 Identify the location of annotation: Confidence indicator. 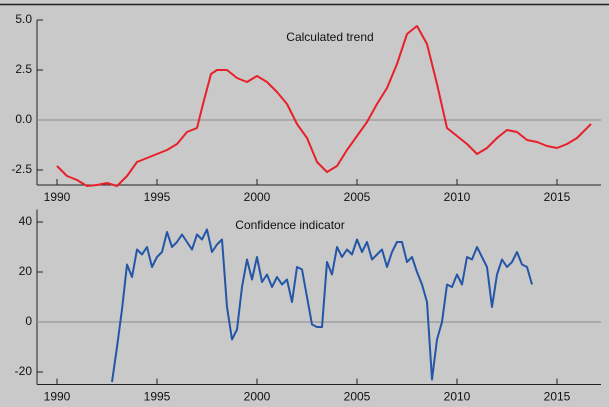
(289, 225).